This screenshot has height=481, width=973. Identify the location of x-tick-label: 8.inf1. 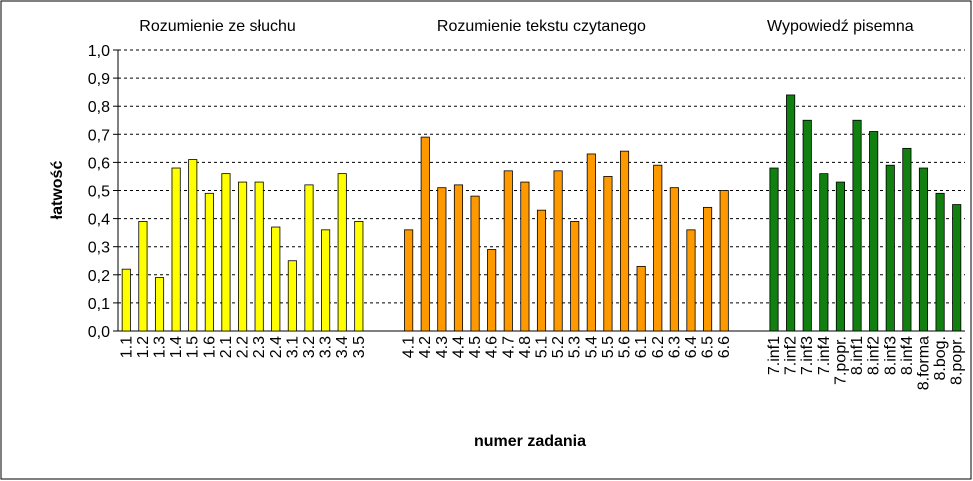
(857, 355).